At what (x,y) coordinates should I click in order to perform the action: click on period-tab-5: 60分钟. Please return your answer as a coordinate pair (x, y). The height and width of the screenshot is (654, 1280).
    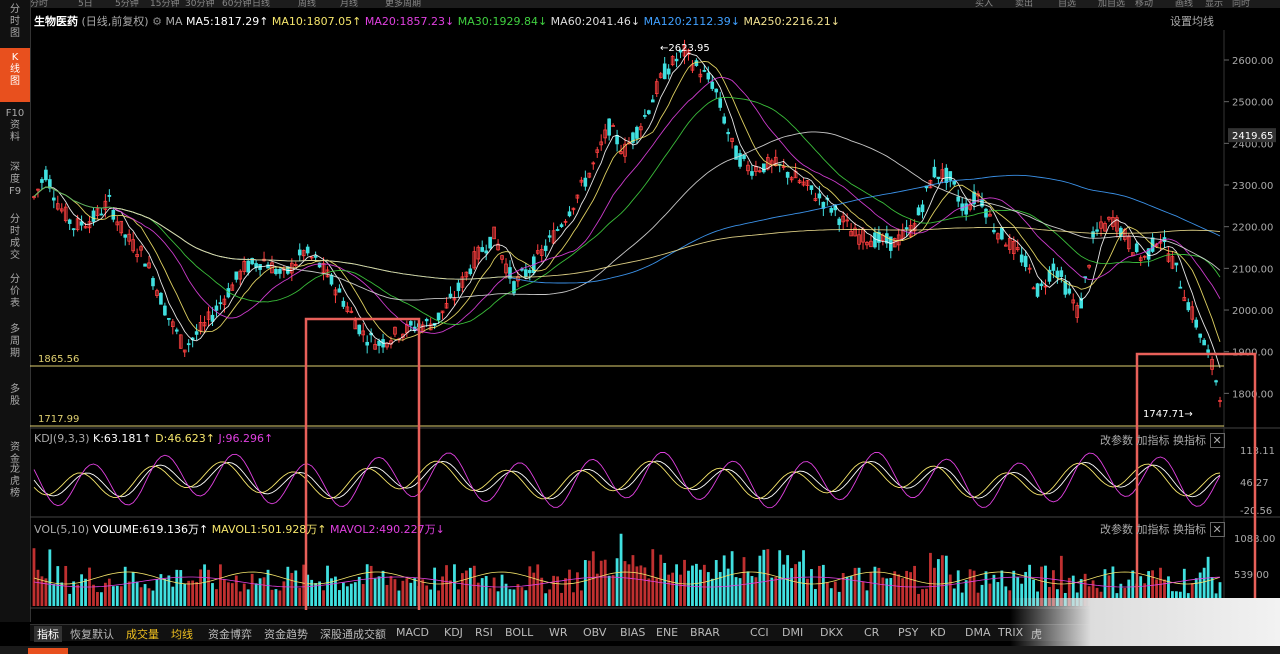
    Looking at the image, I should click on (237, 4).